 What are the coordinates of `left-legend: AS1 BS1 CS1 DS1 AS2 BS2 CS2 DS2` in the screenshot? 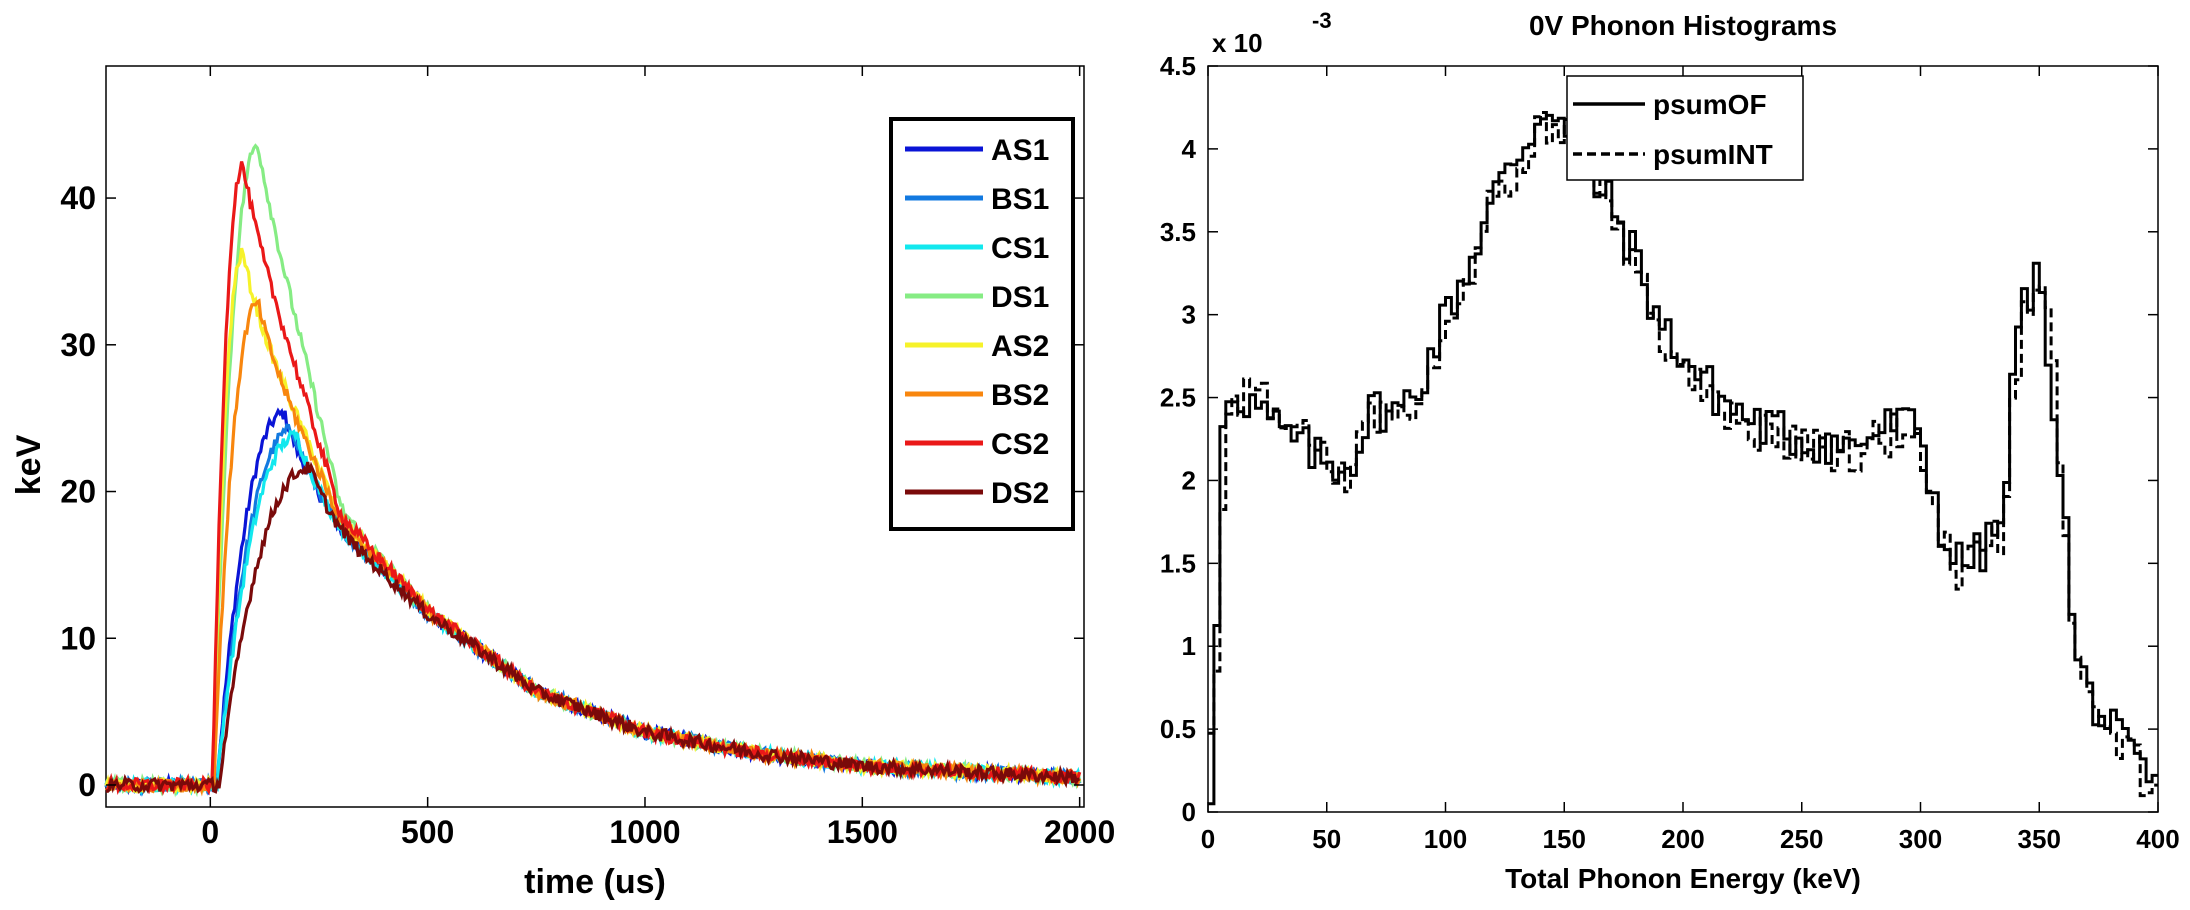 It's located at (982, 324).